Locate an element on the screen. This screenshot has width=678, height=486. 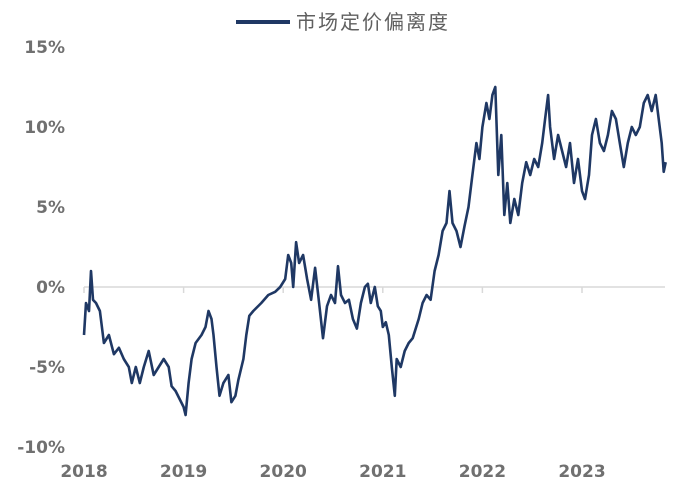
y-tick-label: 0% is located at coordinates (50, 288).